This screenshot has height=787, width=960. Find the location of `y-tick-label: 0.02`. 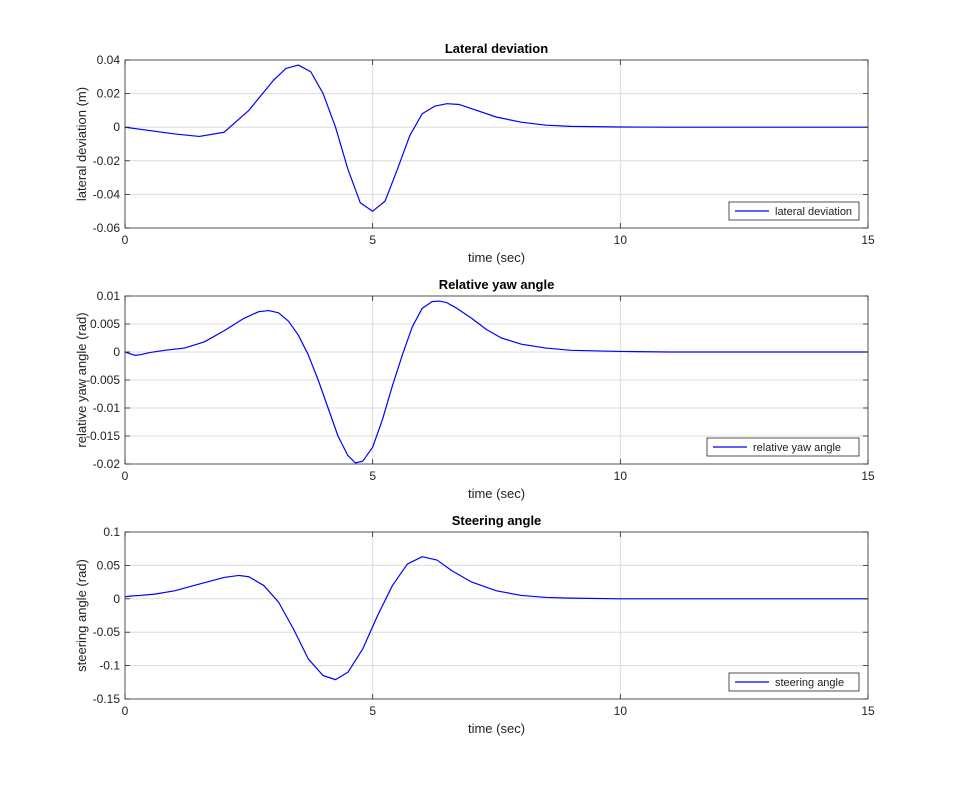

y-tick-label: 0.02 is located at coordinates (109, 94).